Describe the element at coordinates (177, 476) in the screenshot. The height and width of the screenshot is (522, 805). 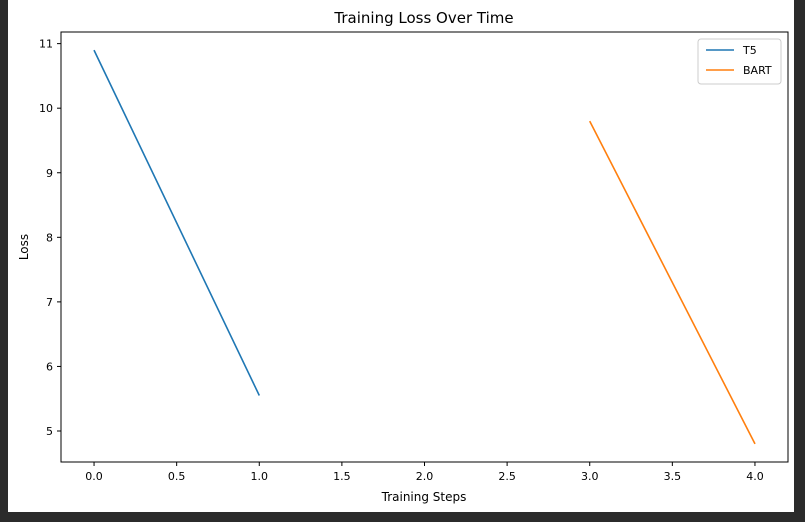
I see `x-tick-label: 0.5` at that location.